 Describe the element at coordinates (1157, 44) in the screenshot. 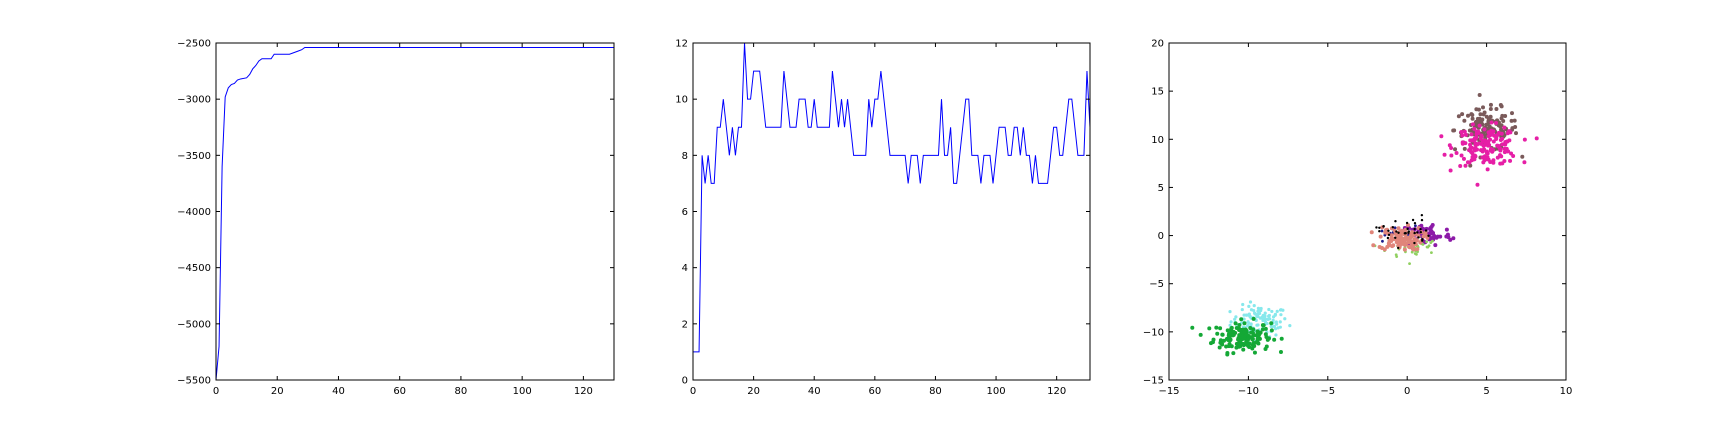

I see `y-tick-label: 20` at that location.